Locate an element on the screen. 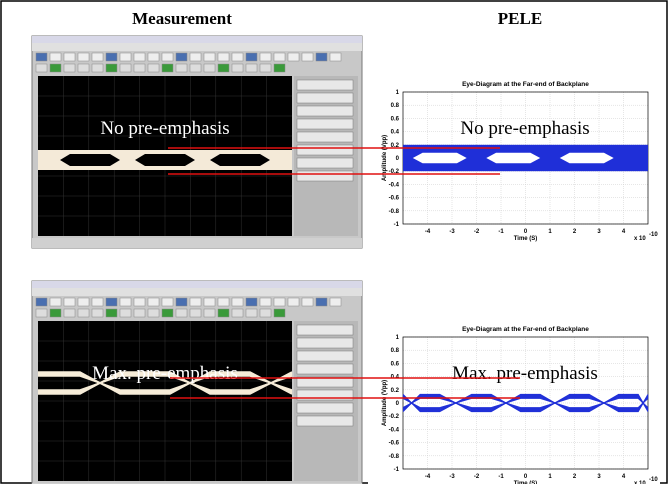 The width and height of the screenshot is (668, 484). scope-eye-trace is located at coordinates (165, 383).